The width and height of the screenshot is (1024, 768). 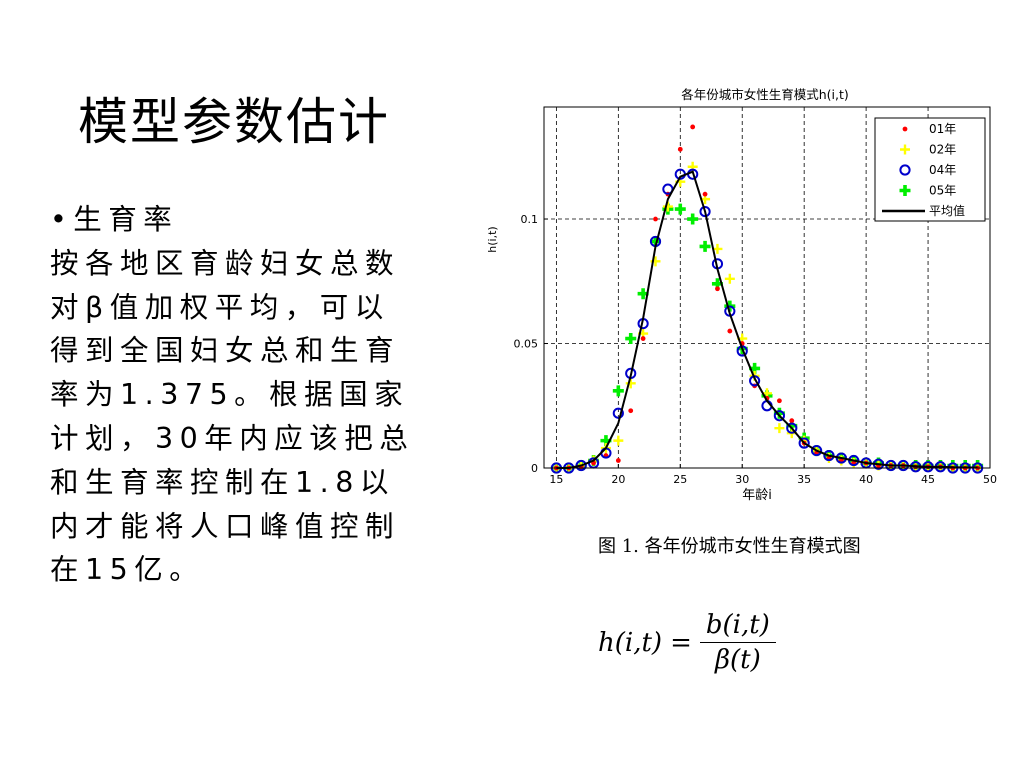 I want to click on x-tick-label: 25, so click(x=680, y=479).